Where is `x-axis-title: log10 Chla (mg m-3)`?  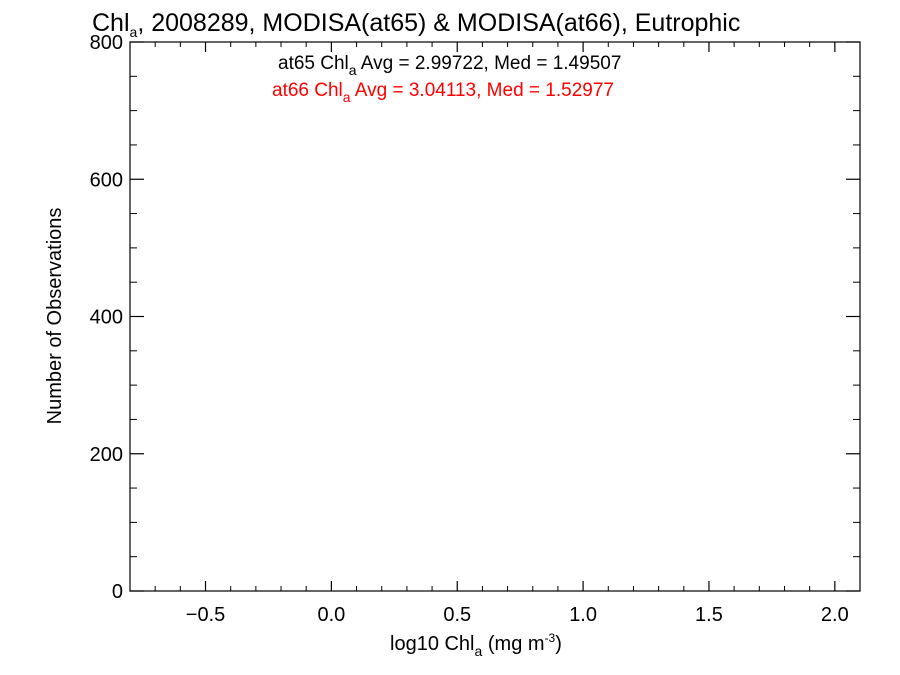
x-axis-title: log10 Chla (mg m-3) is located at coordinates (476, 645).